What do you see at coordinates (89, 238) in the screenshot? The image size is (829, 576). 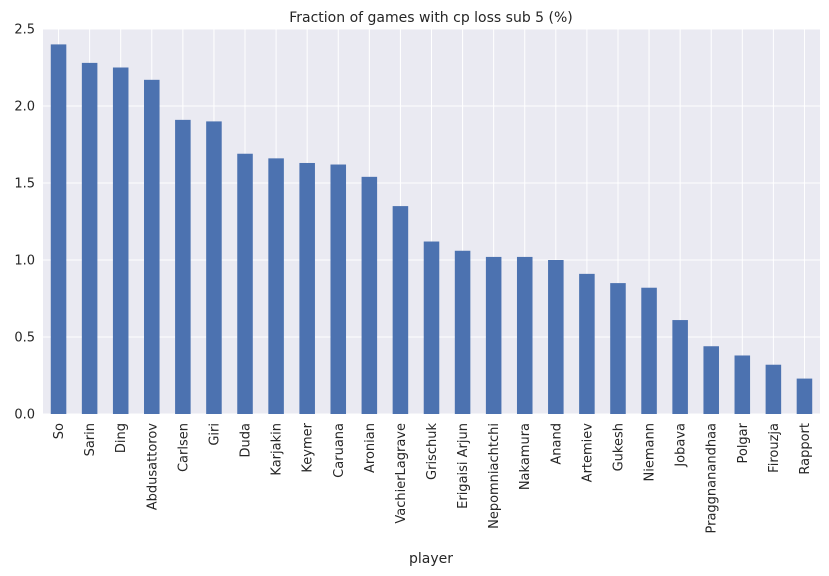 I see `bar-sarin` at bounding box center [89, 238].